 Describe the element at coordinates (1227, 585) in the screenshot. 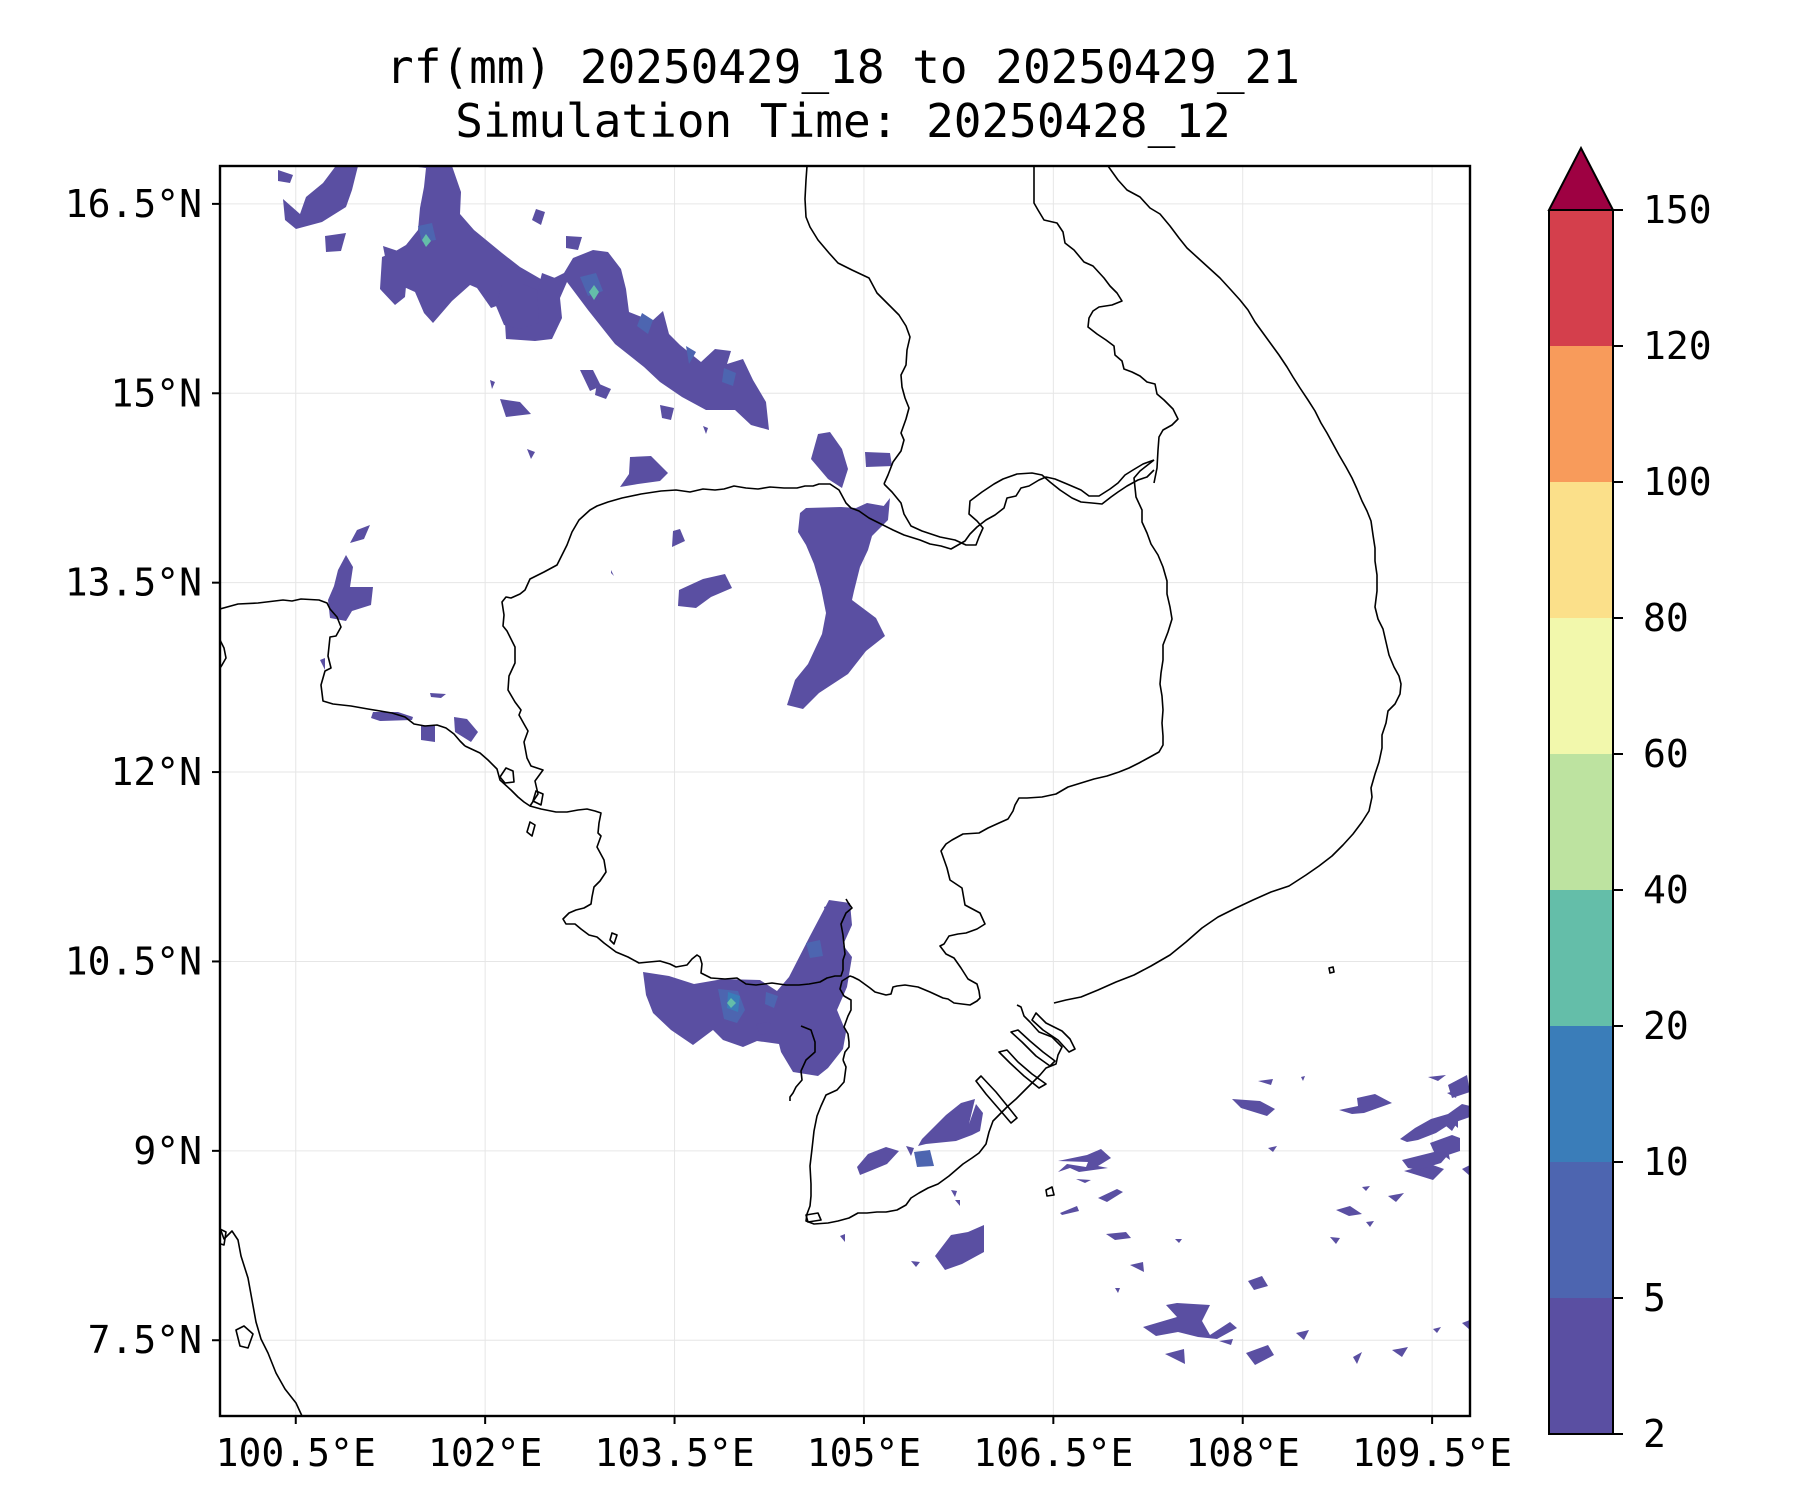

I see `vietnam-east-coast` at that location.